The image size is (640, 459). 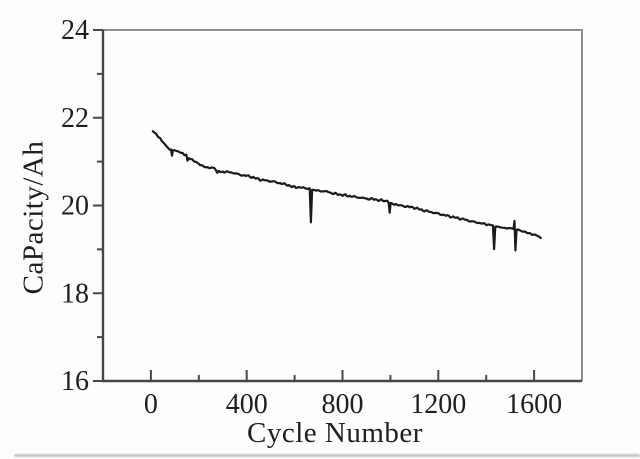 What do you see at coordinates (247, 404) in the screenshot?
I see `x-tick-label: 400` at bounding box center [247, 404].